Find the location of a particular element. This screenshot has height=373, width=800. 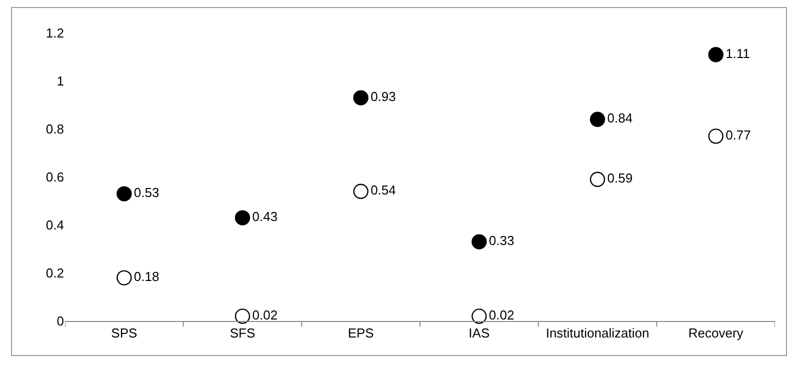

x-tick-label: IAS is located at coordinates (479, 333).